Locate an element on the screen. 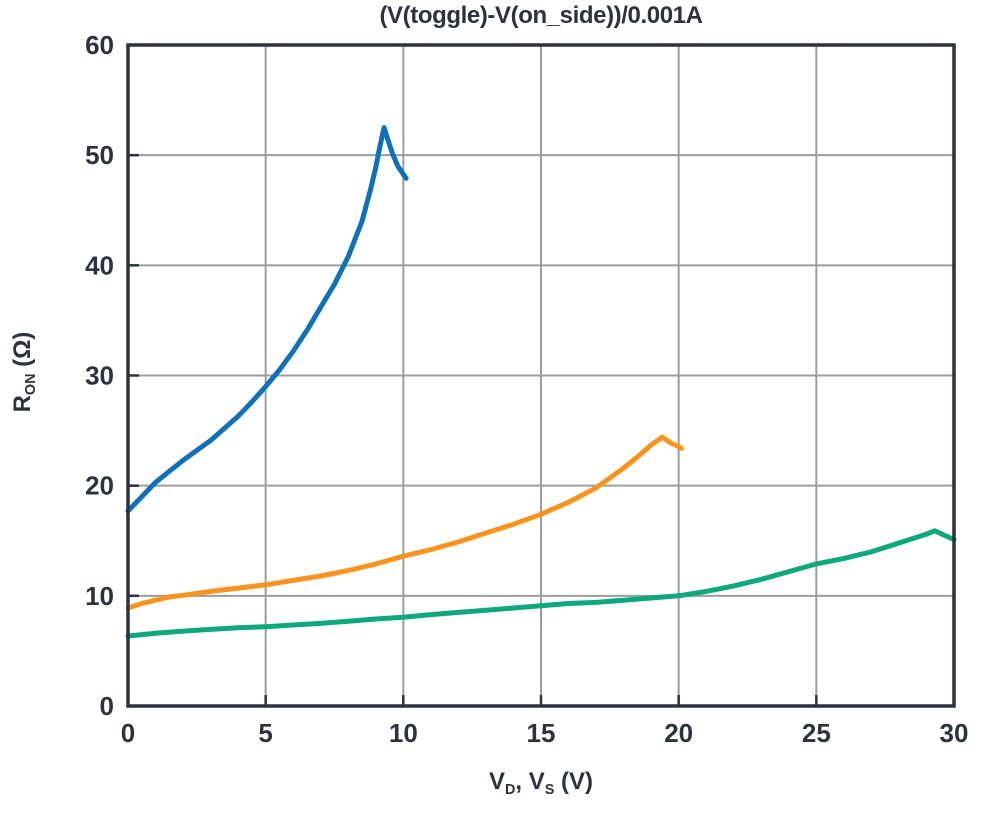 The image size is (981, 816). chart-title: (V(toggle)-V(on_side))/0.001A is located at coordinates (541, 15).